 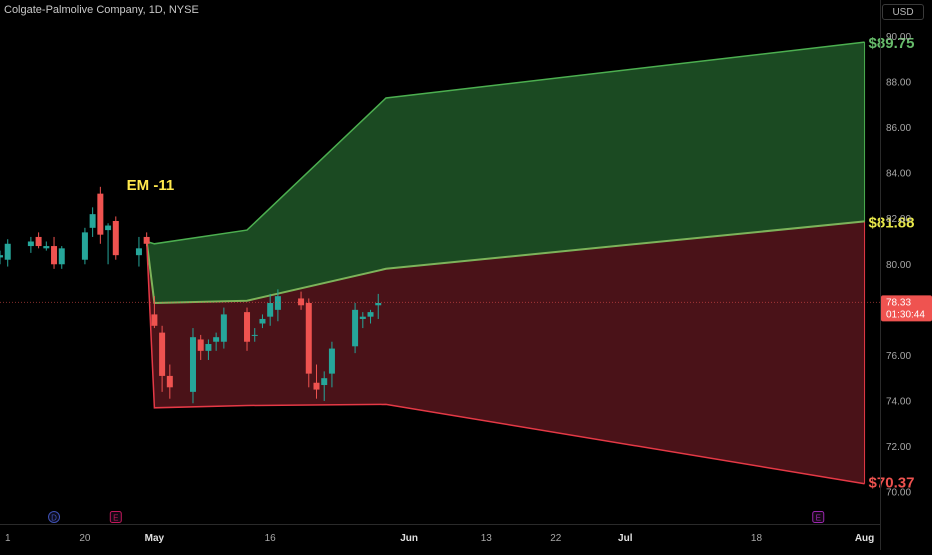 I want to click on mid-line, so click(x=505, y=262).